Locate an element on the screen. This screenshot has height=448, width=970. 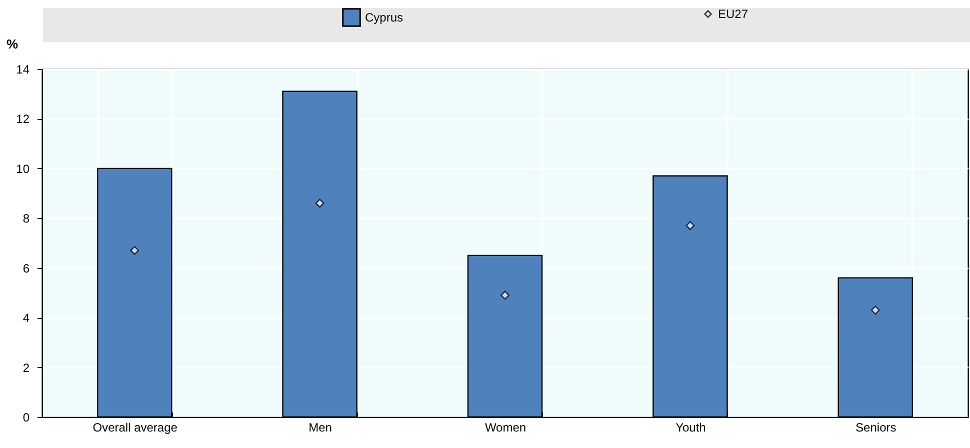
x-tick-label: Overall average is located at coordinates (135, 427).